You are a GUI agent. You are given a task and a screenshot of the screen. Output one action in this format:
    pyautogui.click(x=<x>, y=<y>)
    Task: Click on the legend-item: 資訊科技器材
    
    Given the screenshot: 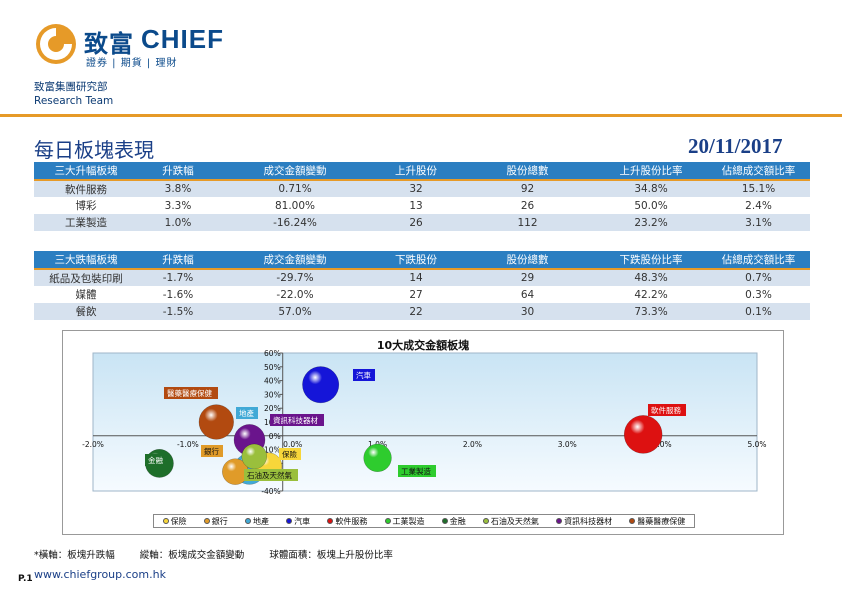 What is the action you would take?
    pyautogui.click(x=584, y=521)
    